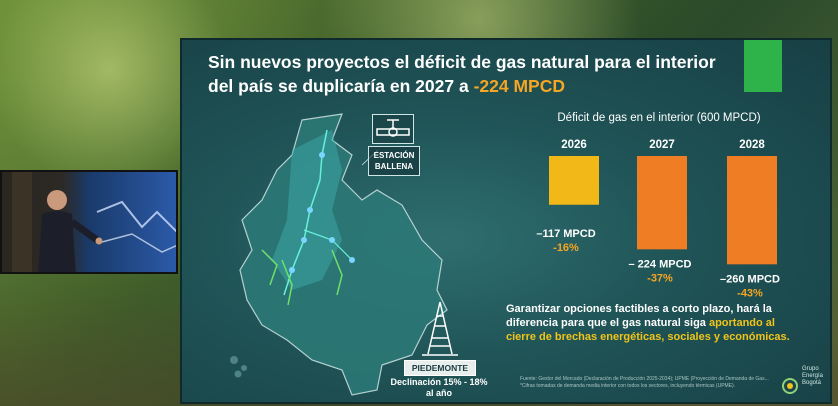  Describe the element at coordinates (810, 369) in the screenshot. I see `logo-text-line1: Grupo` at that location.